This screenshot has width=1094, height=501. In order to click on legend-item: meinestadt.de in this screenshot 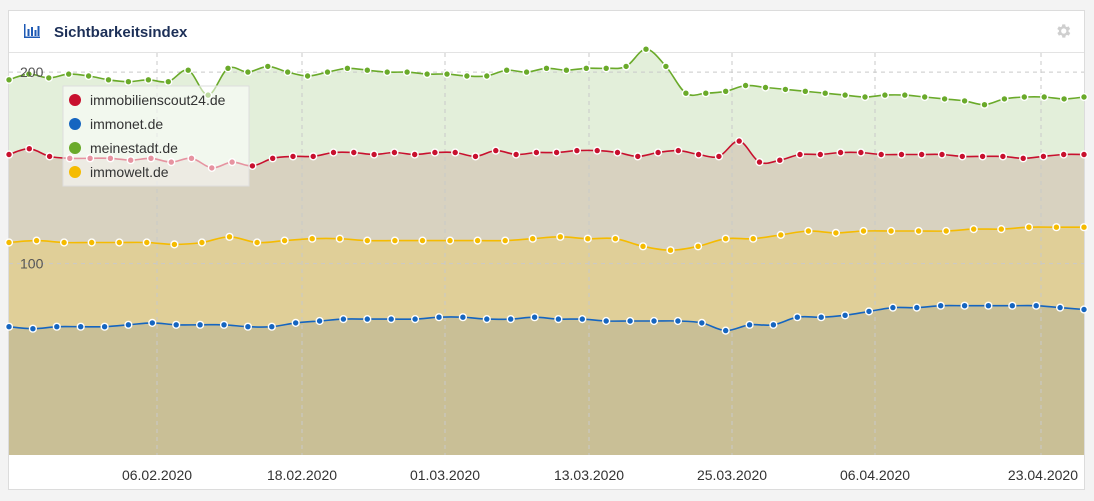, I will do `click(123, 148)`.